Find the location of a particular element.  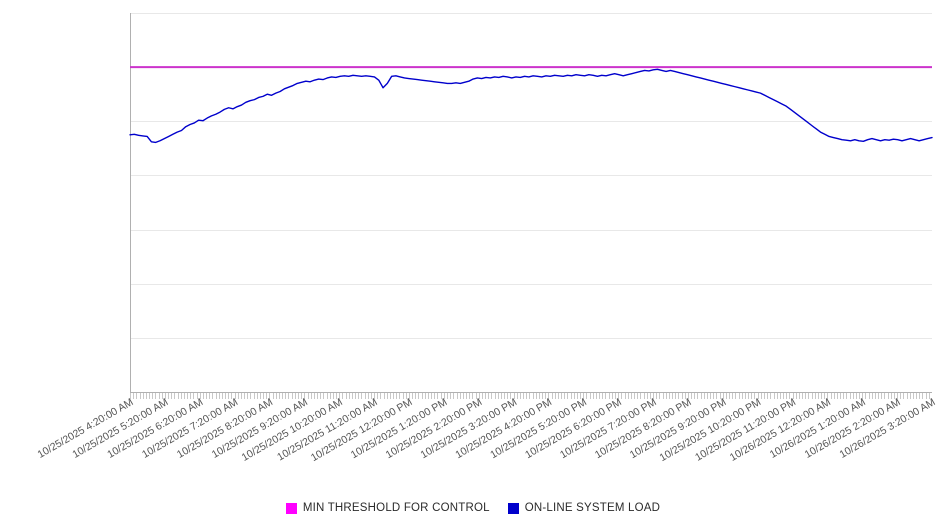

legend-label-load: ON-LINE SYSTEM LOAD is located at coordinates (592, 508).